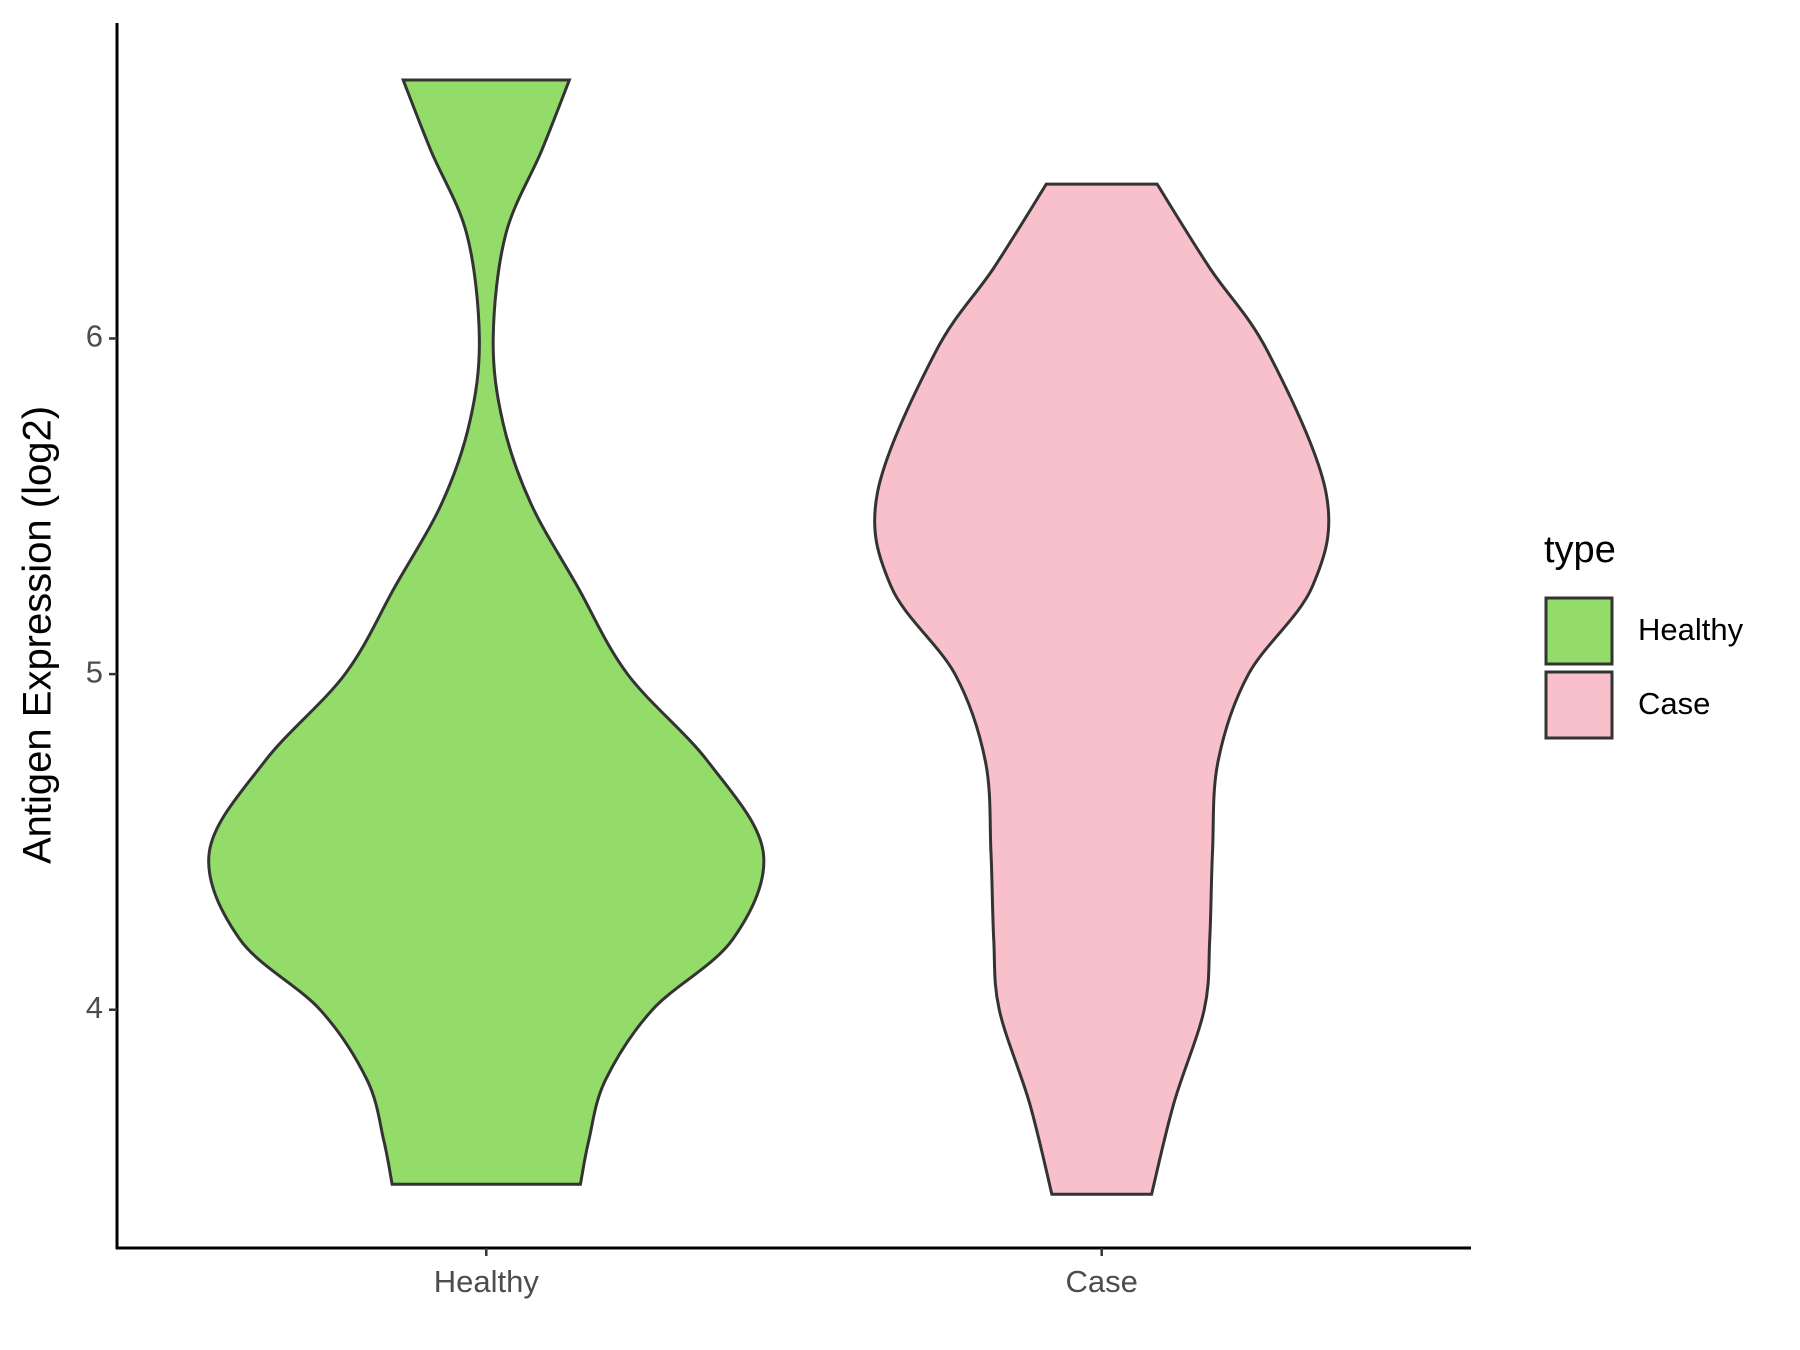  I want to click on y-axis-title: Antigen Expression (log2), so click(38, 635).